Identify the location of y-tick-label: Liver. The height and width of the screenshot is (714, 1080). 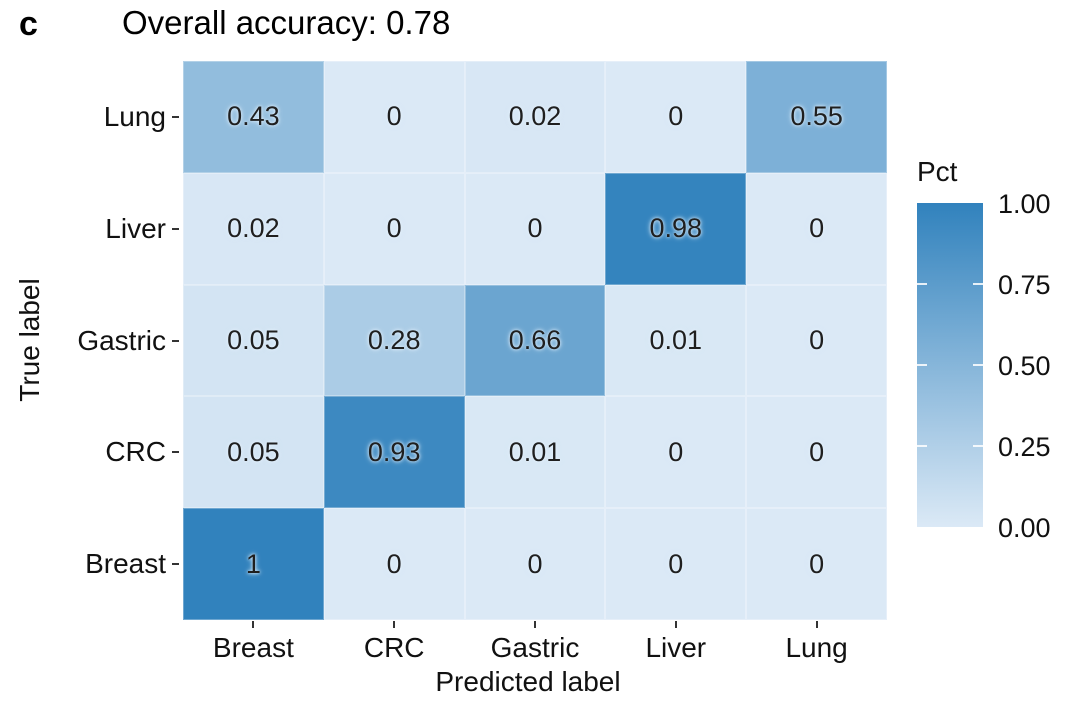
(135, 228).